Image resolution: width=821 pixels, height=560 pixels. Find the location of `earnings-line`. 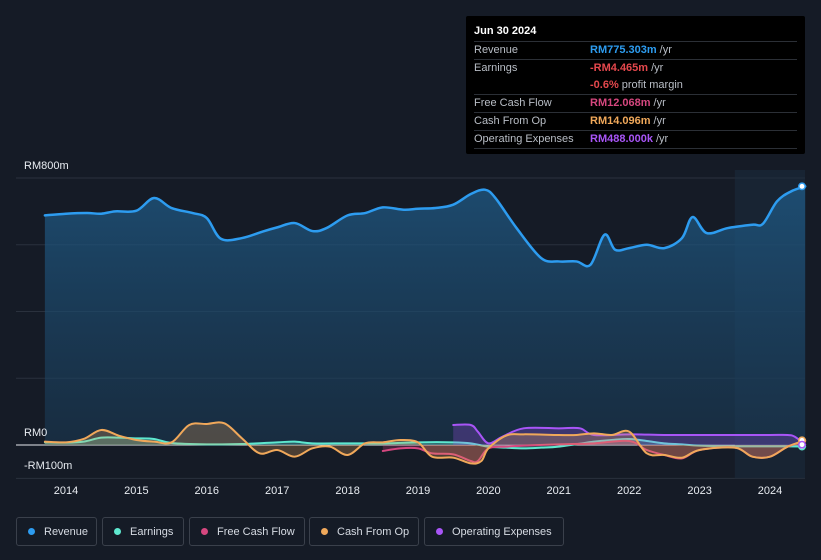

earnings-line is located at coordinates (425, 443).